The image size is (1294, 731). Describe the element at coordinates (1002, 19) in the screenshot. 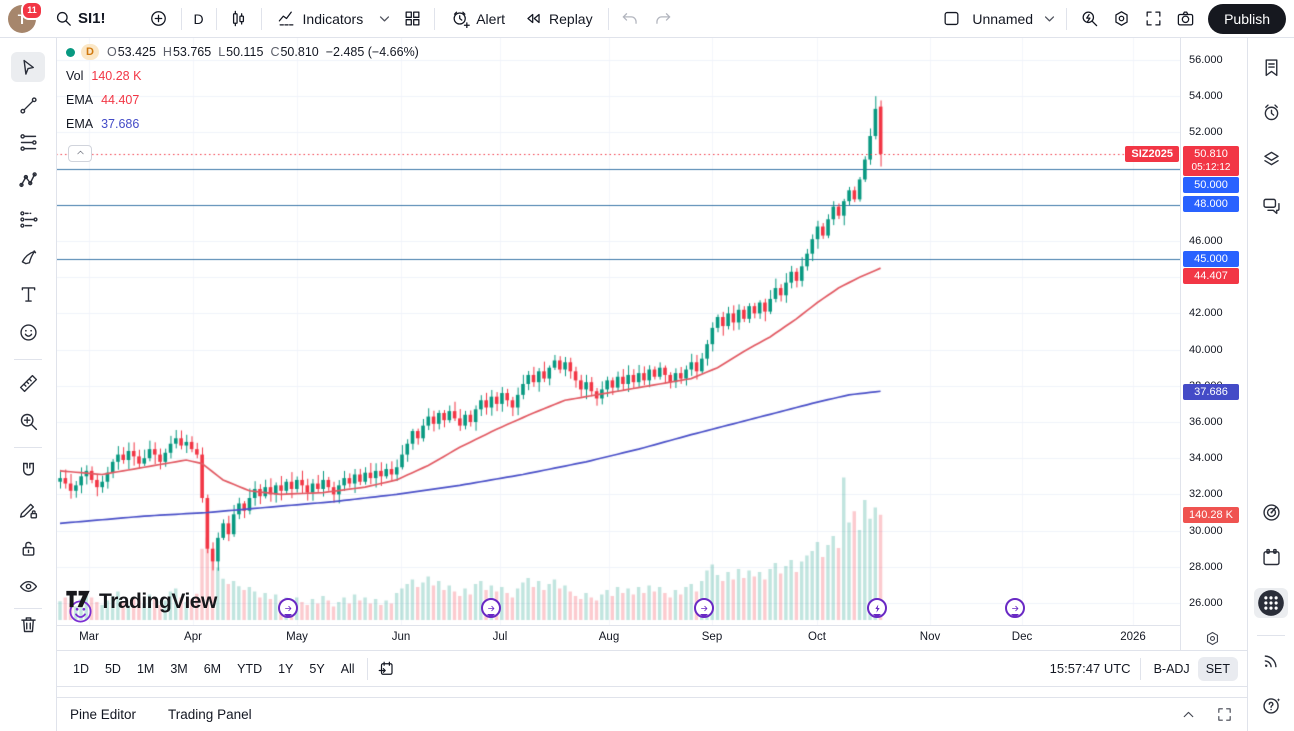

I see `layout-name-button: Unnamed` at that location.